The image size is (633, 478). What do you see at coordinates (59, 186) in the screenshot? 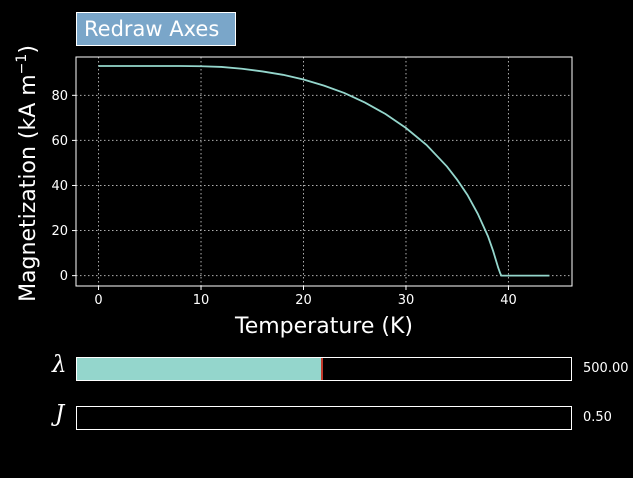
I see `y-tick-label: 40` at bounding box center [59, 186].